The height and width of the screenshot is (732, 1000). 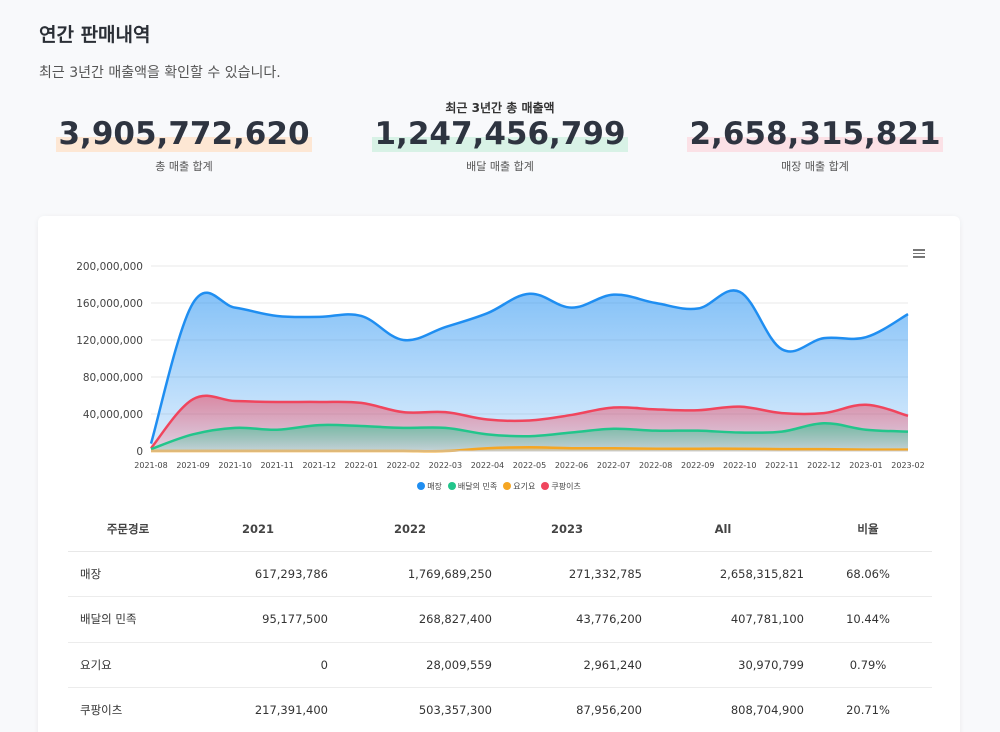 I want to click on x-tick-label: 2021-11, so click(x=276, y=465).